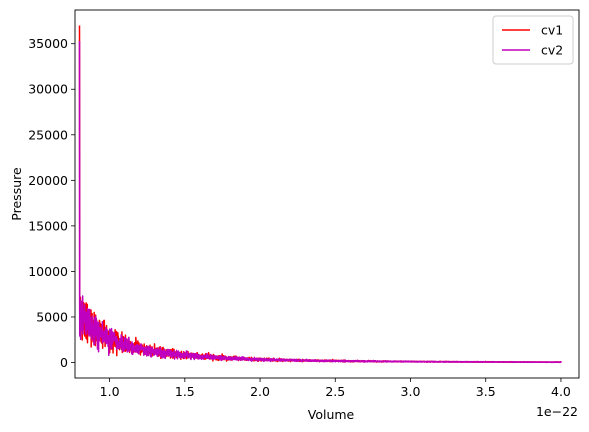  What do you see at coordinates (335, 391) in the screenshot?
I see `x-tick-label: 2.5` at bounding box center [335, 391].